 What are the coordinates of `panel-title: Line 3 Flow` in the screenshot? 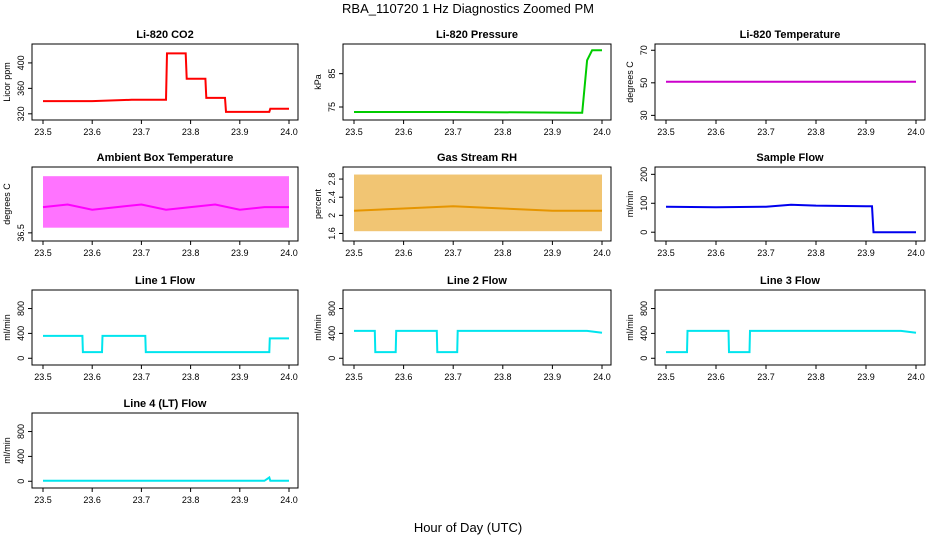 It's located at (790, 281).